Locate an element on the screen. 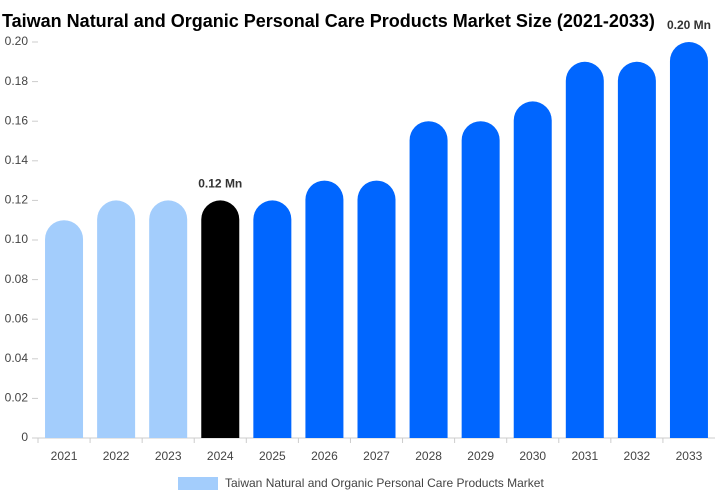  y-tick-label: 0.12 is located at coordinates (17, 200).